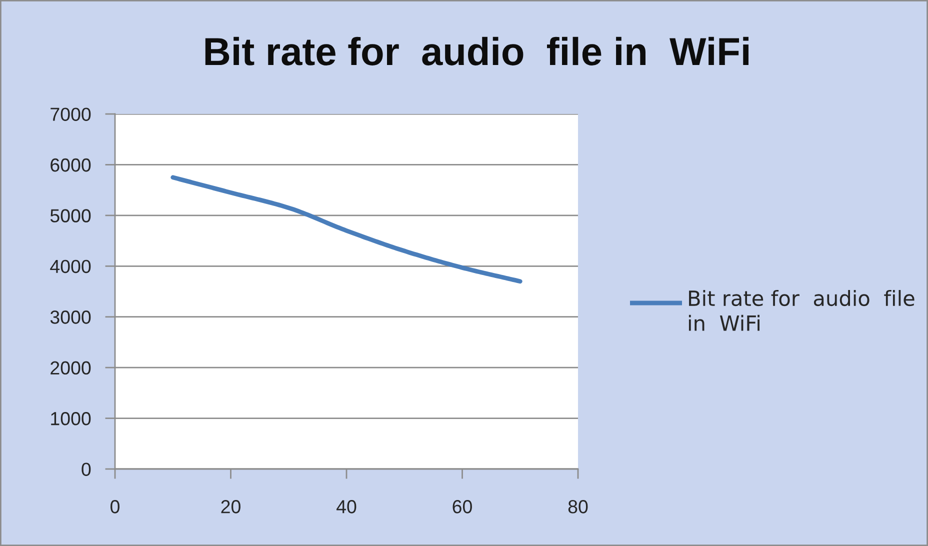 This screenshot has width=928, height=546. I want to click on y-tick-label: 6000, so click(70, 165).